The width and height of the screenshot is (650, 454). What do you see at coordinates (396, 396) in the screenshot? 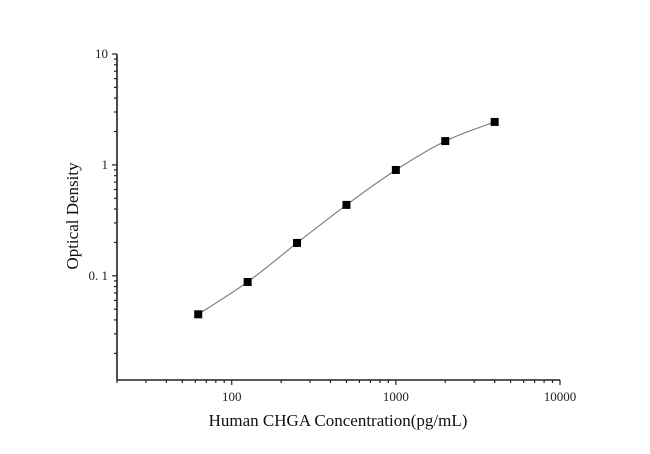
I see `x-tick-label: 1000` at bounding box center [396, 396].